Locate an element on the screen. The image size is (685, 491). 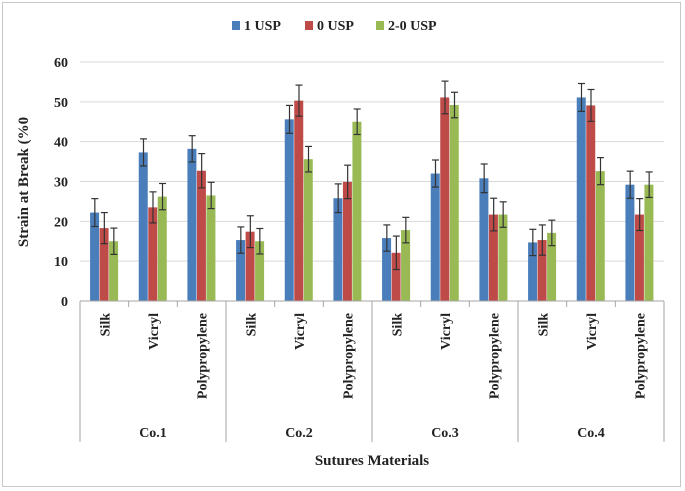
group-label: Co.1 is located at coordinates (153, 433).